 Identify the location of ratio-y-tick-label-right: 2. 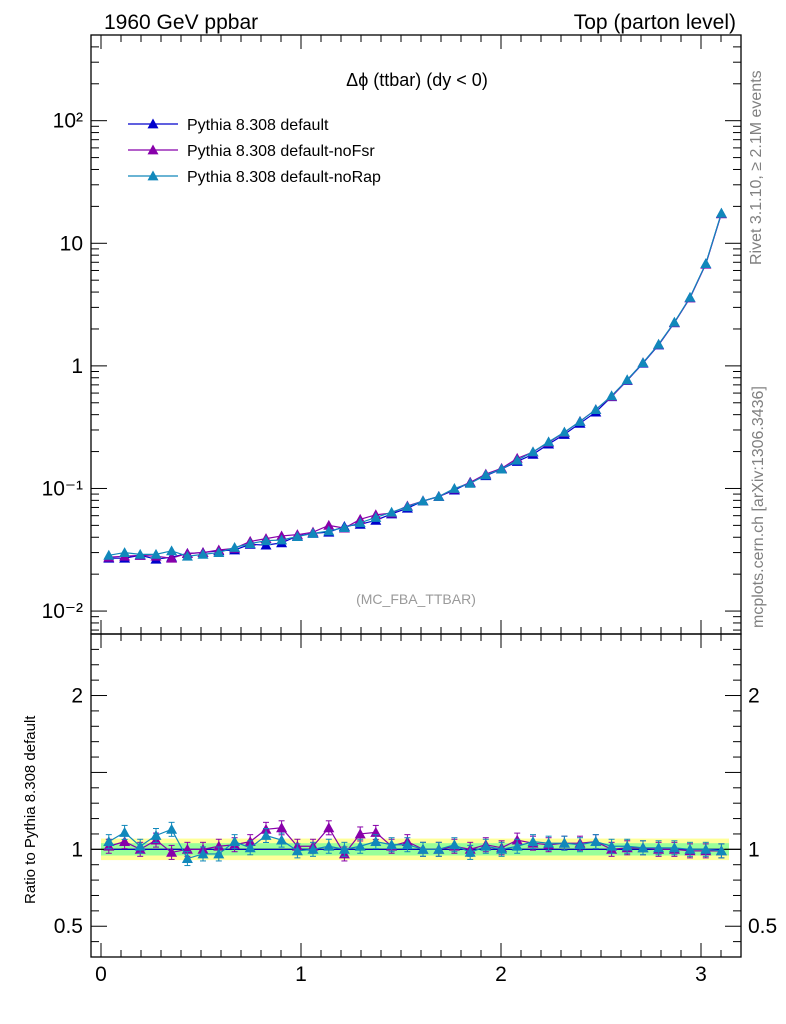
(754, 696).